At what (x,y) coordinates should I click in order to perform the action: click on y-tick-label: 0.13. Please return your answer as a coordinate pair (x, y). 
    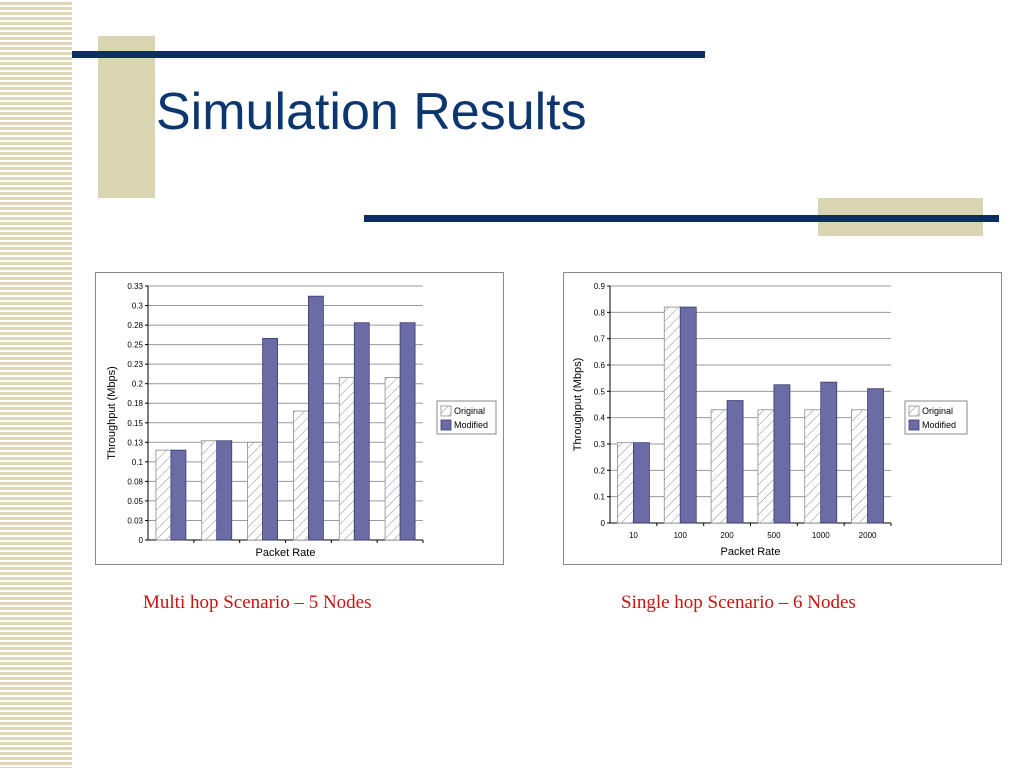
    Looking at the image, I should click on (135, 442).